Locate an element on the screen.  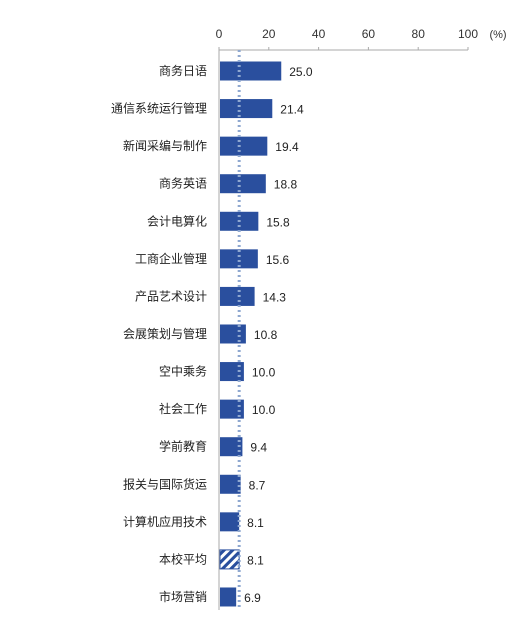
data-label: 21.4 is located at coordinates (292, 110).